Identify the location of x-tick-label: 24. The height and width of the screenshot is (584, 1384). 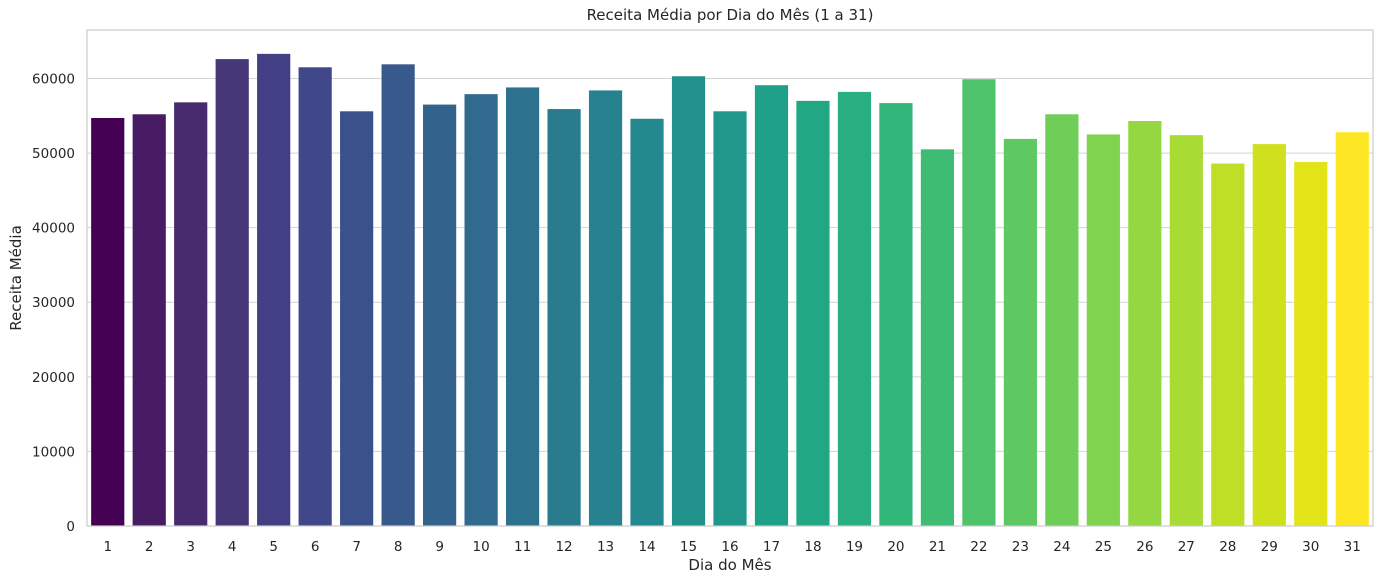
(1061, 547).